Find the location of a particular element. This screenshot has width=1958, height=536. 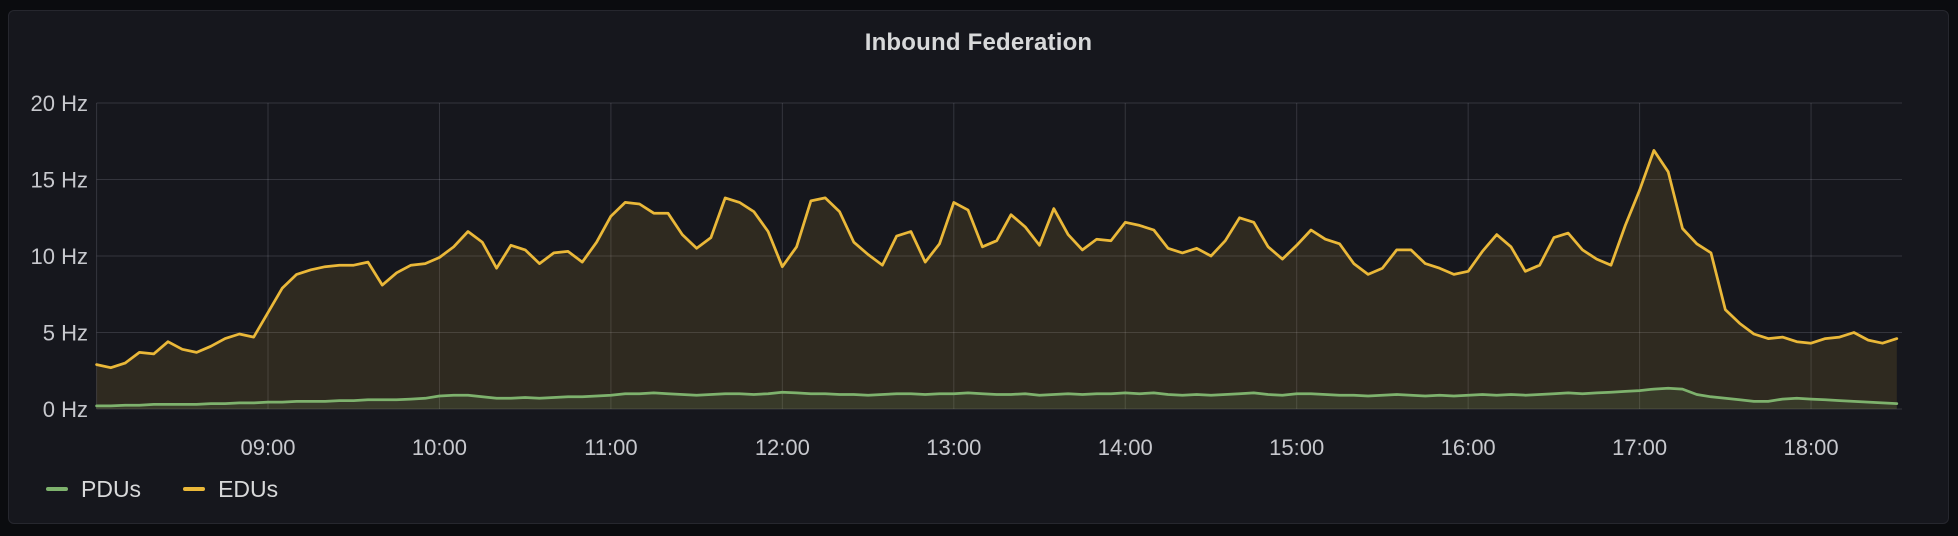

pdus-series-color-dash-icon is located at coordinates (57, 489).